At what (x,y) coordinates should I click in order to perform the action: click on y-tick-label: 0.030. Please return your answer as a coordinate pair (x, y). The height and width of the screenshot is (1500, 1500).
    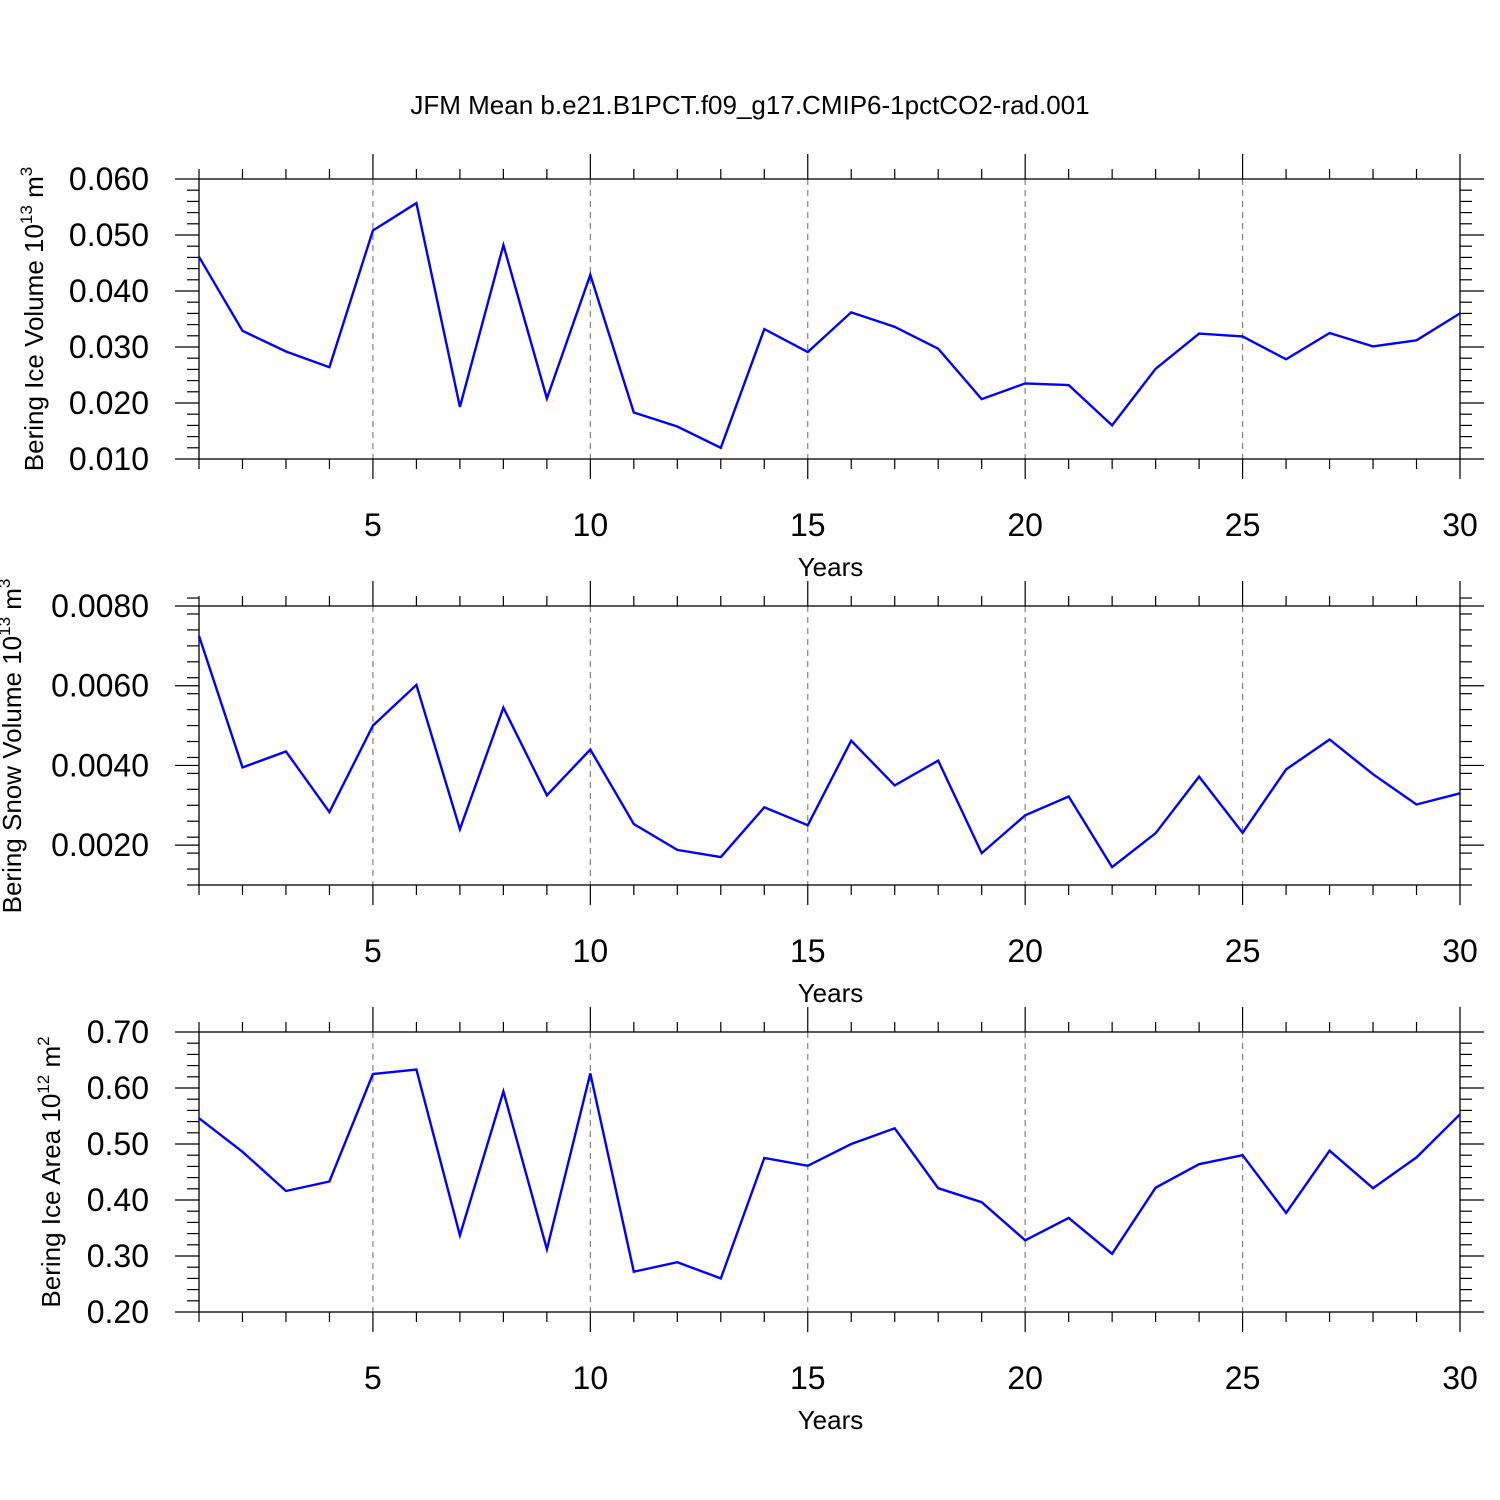
    Looking at the image, I should click on (109, 347).